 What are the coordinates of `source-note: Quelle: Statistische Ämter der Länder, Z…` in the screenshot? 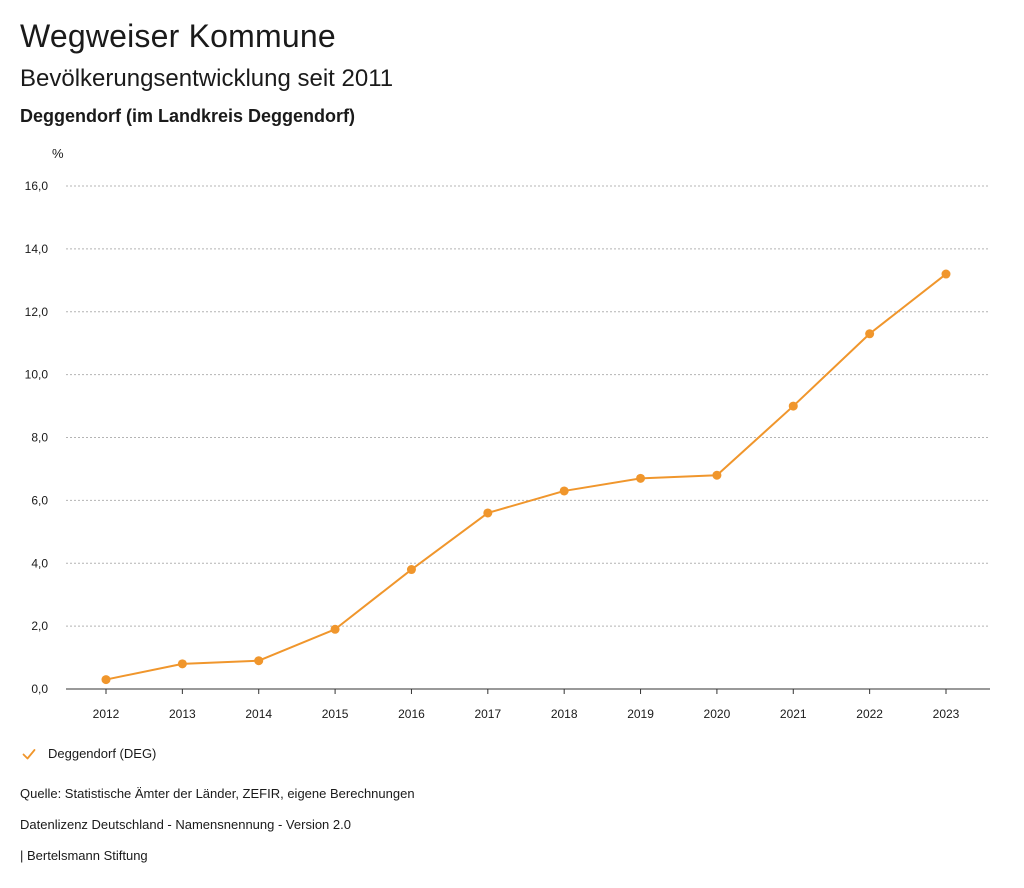 It's located at (217, 793).